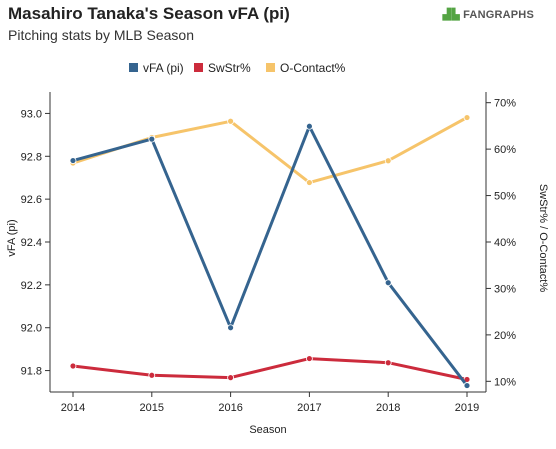  What do you see at coordinates (73, 408) in the screenshot?
I see `x-tick-label: 2014` at bounding box center [73, 408].